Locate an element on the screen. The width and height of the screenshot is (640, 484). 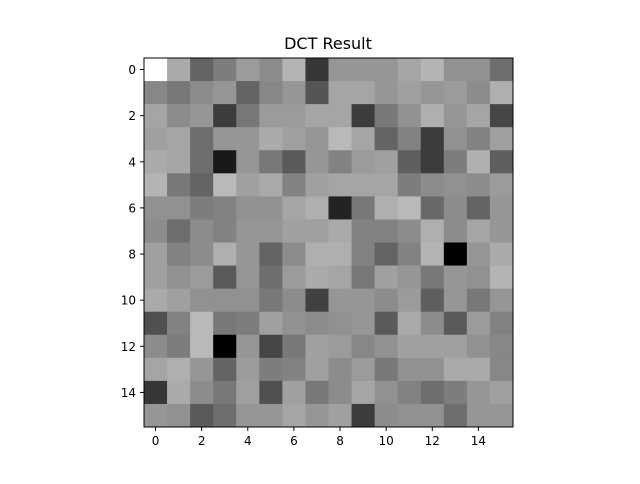
x-tick-label: 8 is located at coordinates (340, 441).